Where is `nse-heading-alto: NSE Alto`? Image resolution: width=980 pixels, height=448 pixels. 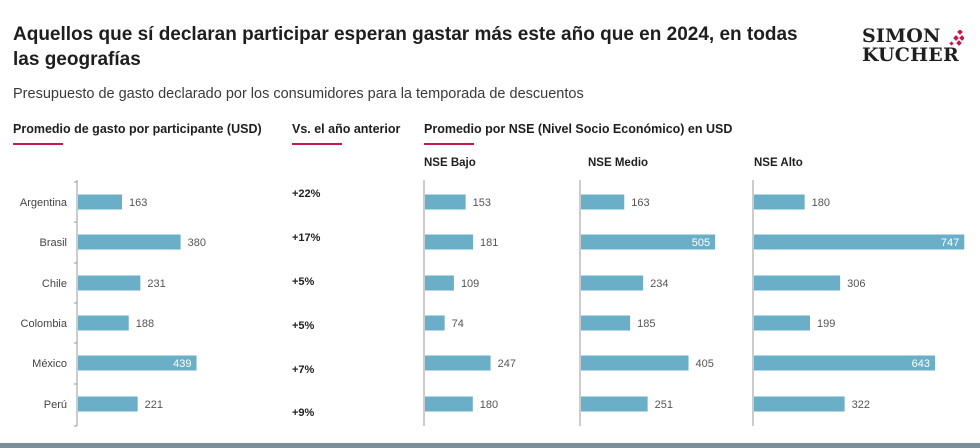
nse-heading-alto: NSE Alto is located at coordinates (778, 163).